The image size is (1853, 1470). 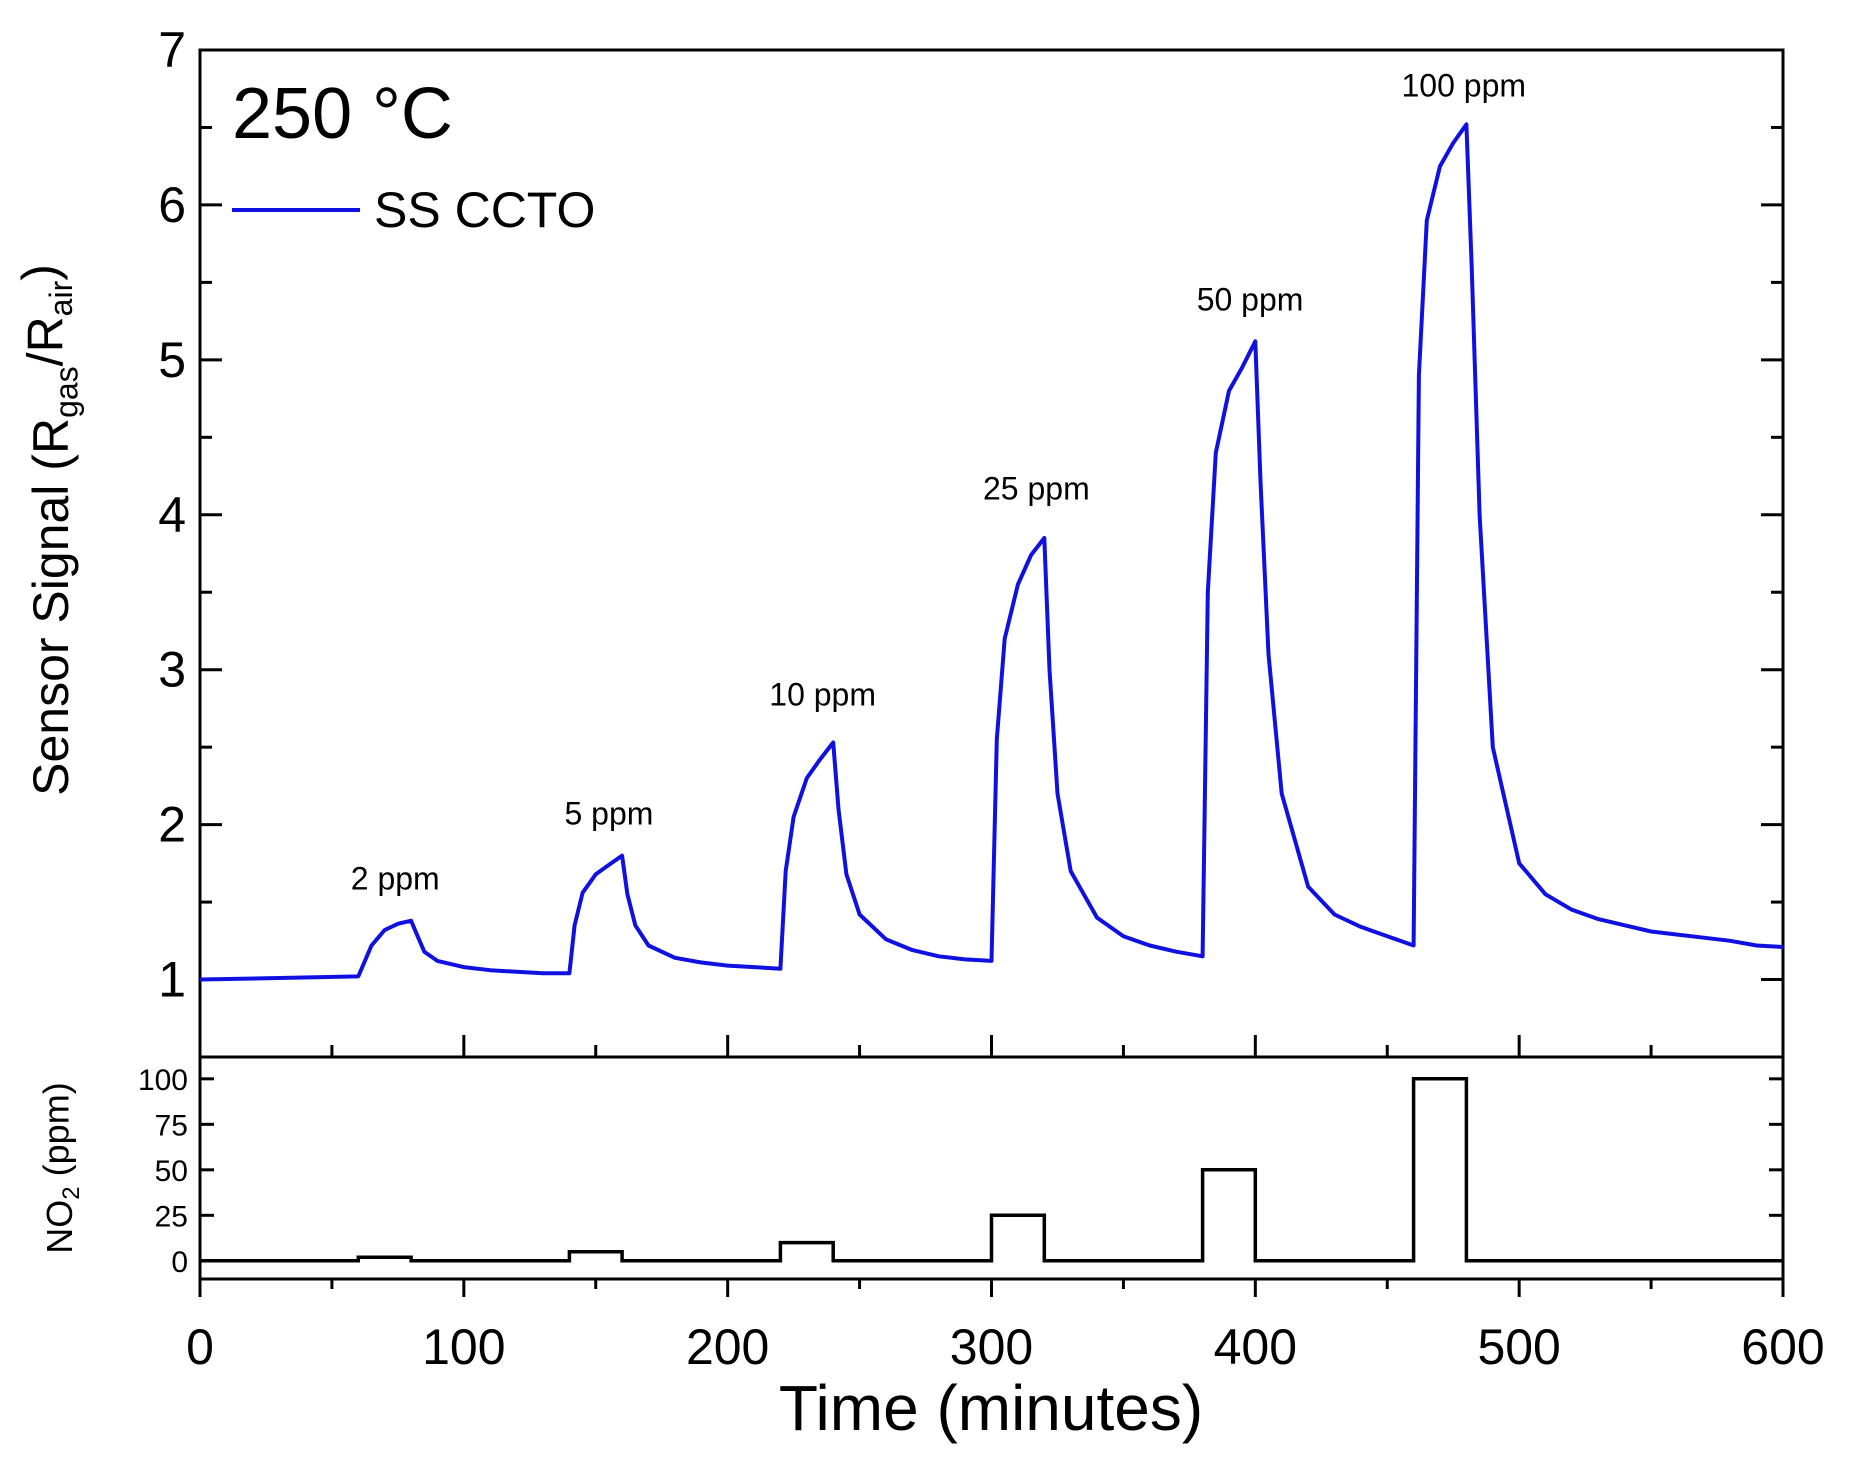 What do you see at coordinates (67, 392) in the screenshot?
I see `axis-label-subscript: gas` at bounding box center [67, 392].